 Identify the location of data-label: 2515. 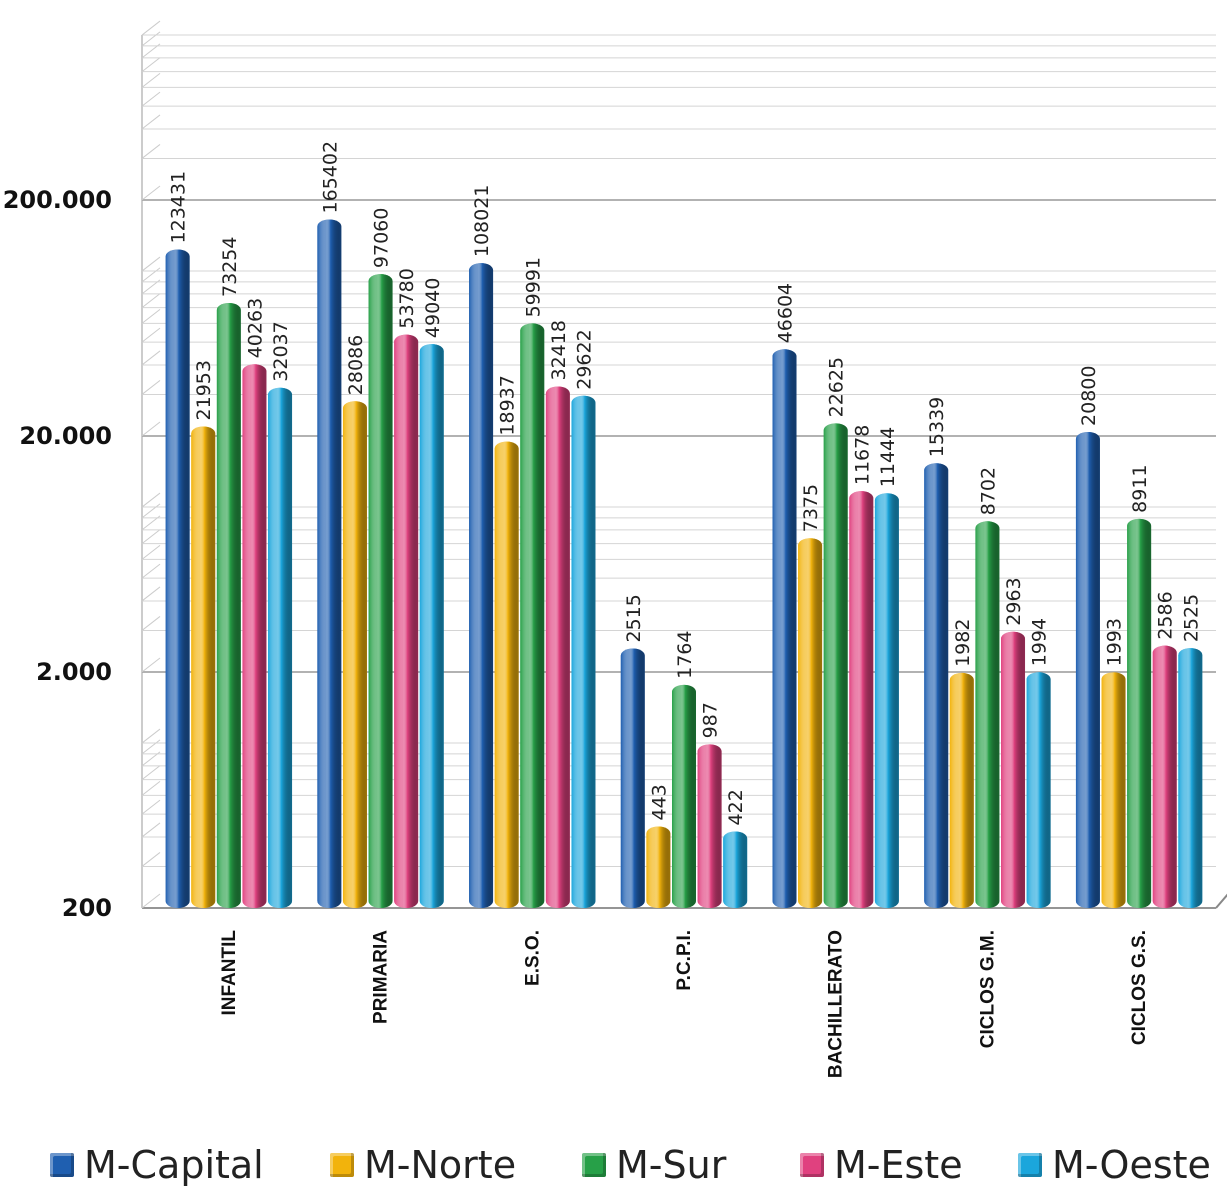
(634, 618).